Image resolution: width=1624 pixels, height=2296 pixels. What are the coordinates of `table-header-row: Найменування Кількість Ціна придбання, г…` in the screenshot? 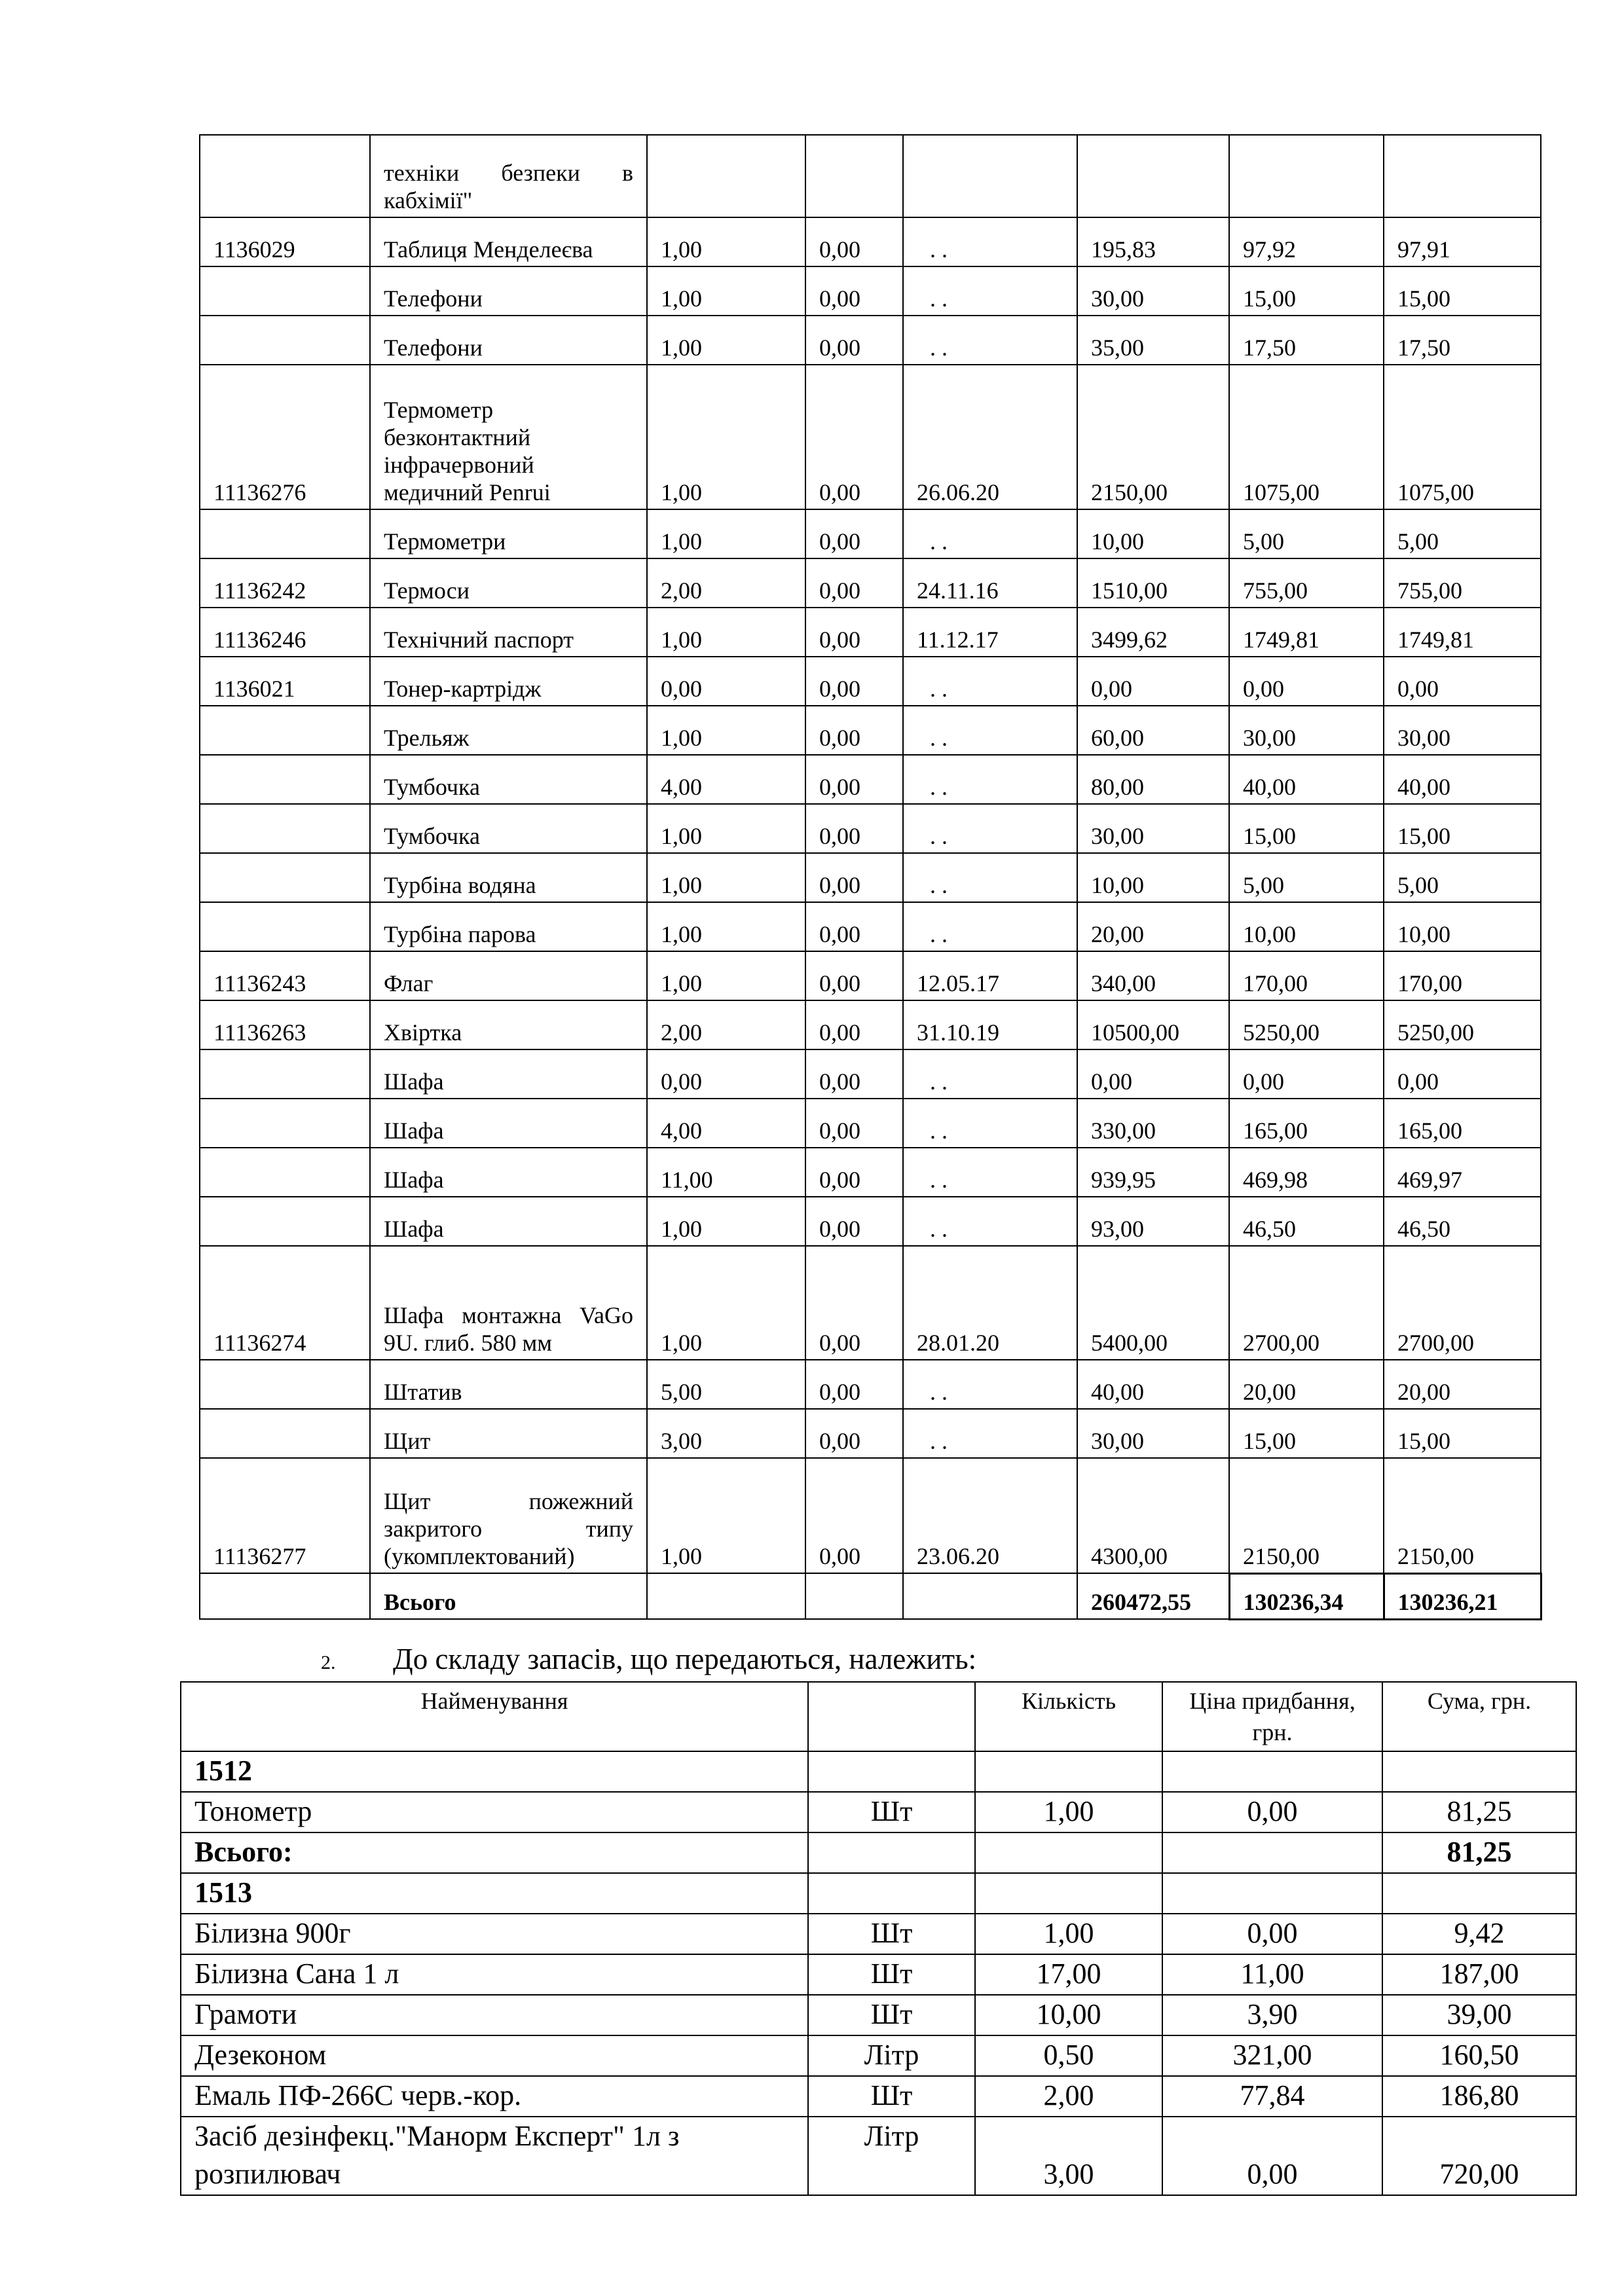 It's located at (878, 1716).